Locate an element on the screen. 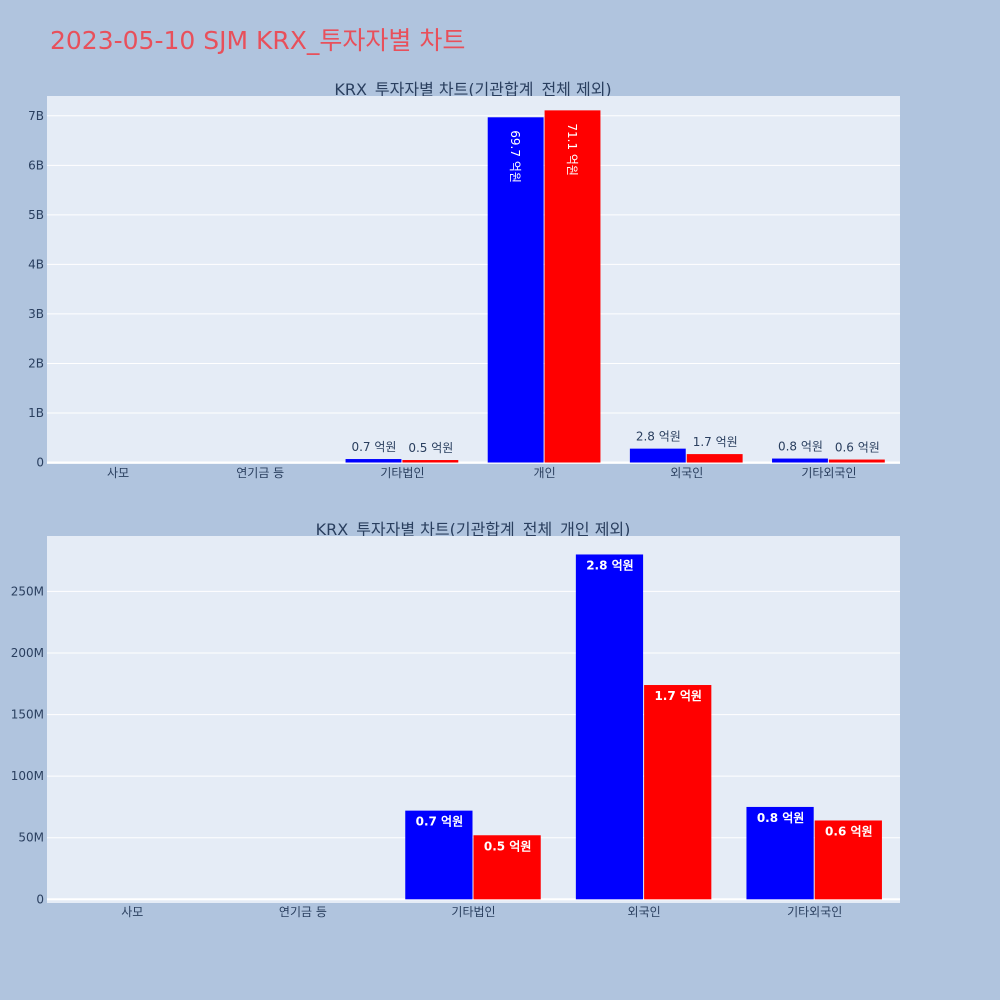  y-tick-label: 200M is located at coordinates (27, 653).